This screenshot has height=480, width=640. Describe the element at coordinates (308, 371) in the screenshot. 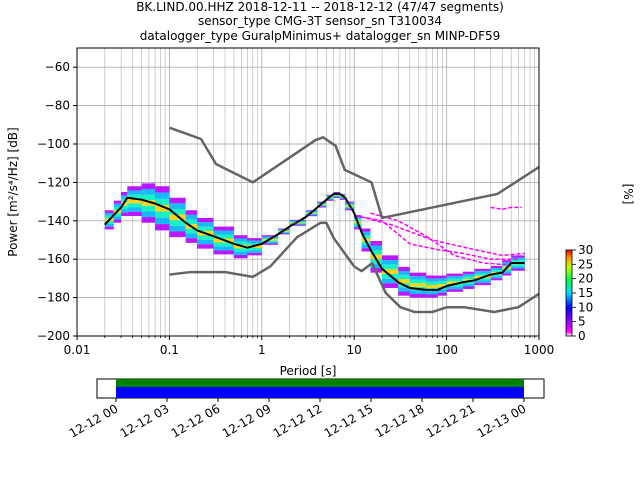

I see `x-axis-label: Period [s]` at that location.